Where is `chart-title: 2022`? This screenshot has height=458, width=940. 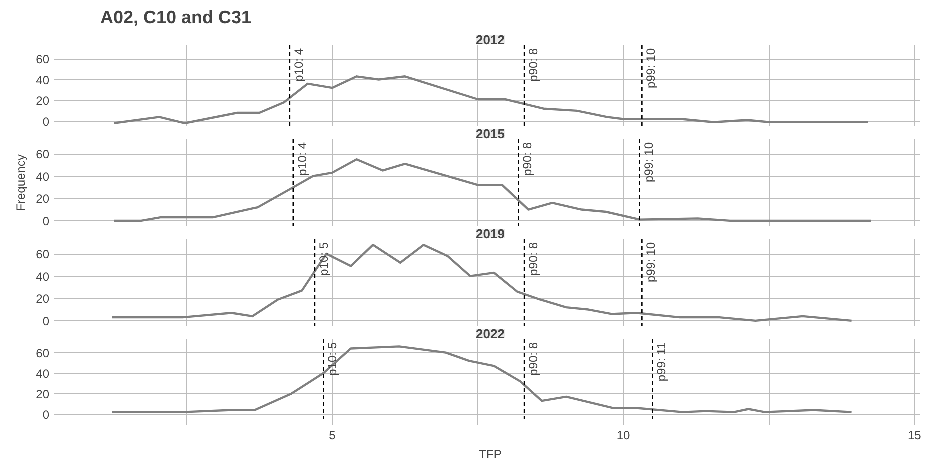
chart-title: 2022 is located at coordinates (490, 334).